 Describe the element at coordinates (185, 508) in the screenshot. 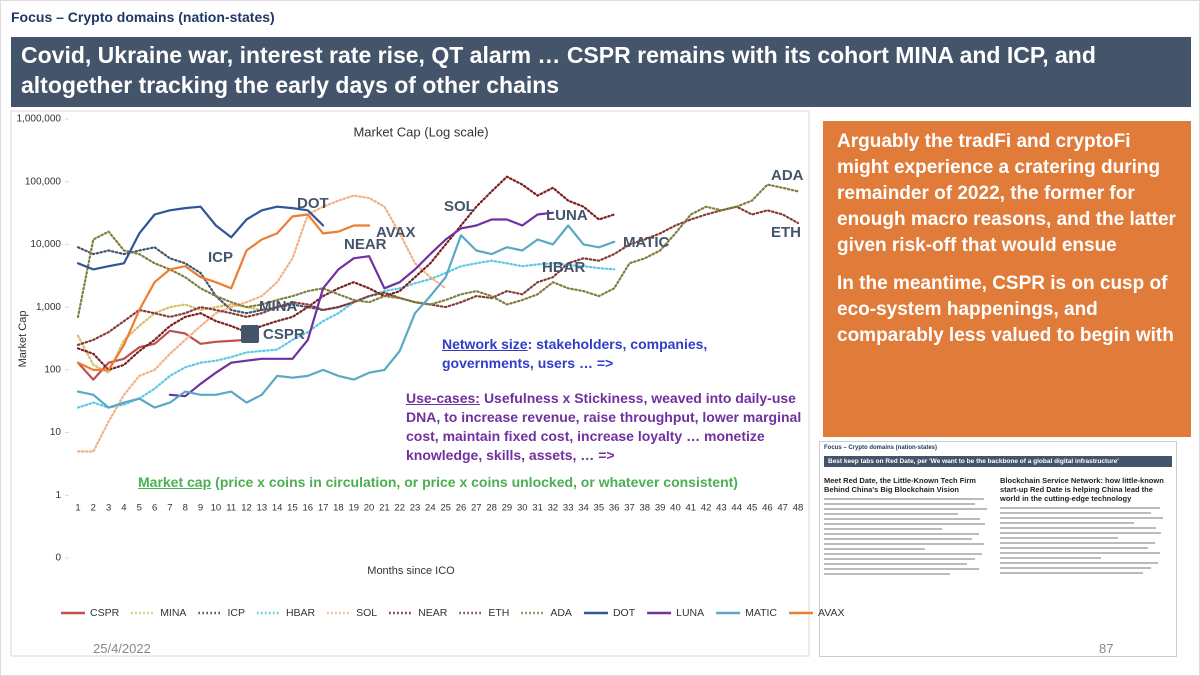

I see `x-tick-label: 8` at that location.